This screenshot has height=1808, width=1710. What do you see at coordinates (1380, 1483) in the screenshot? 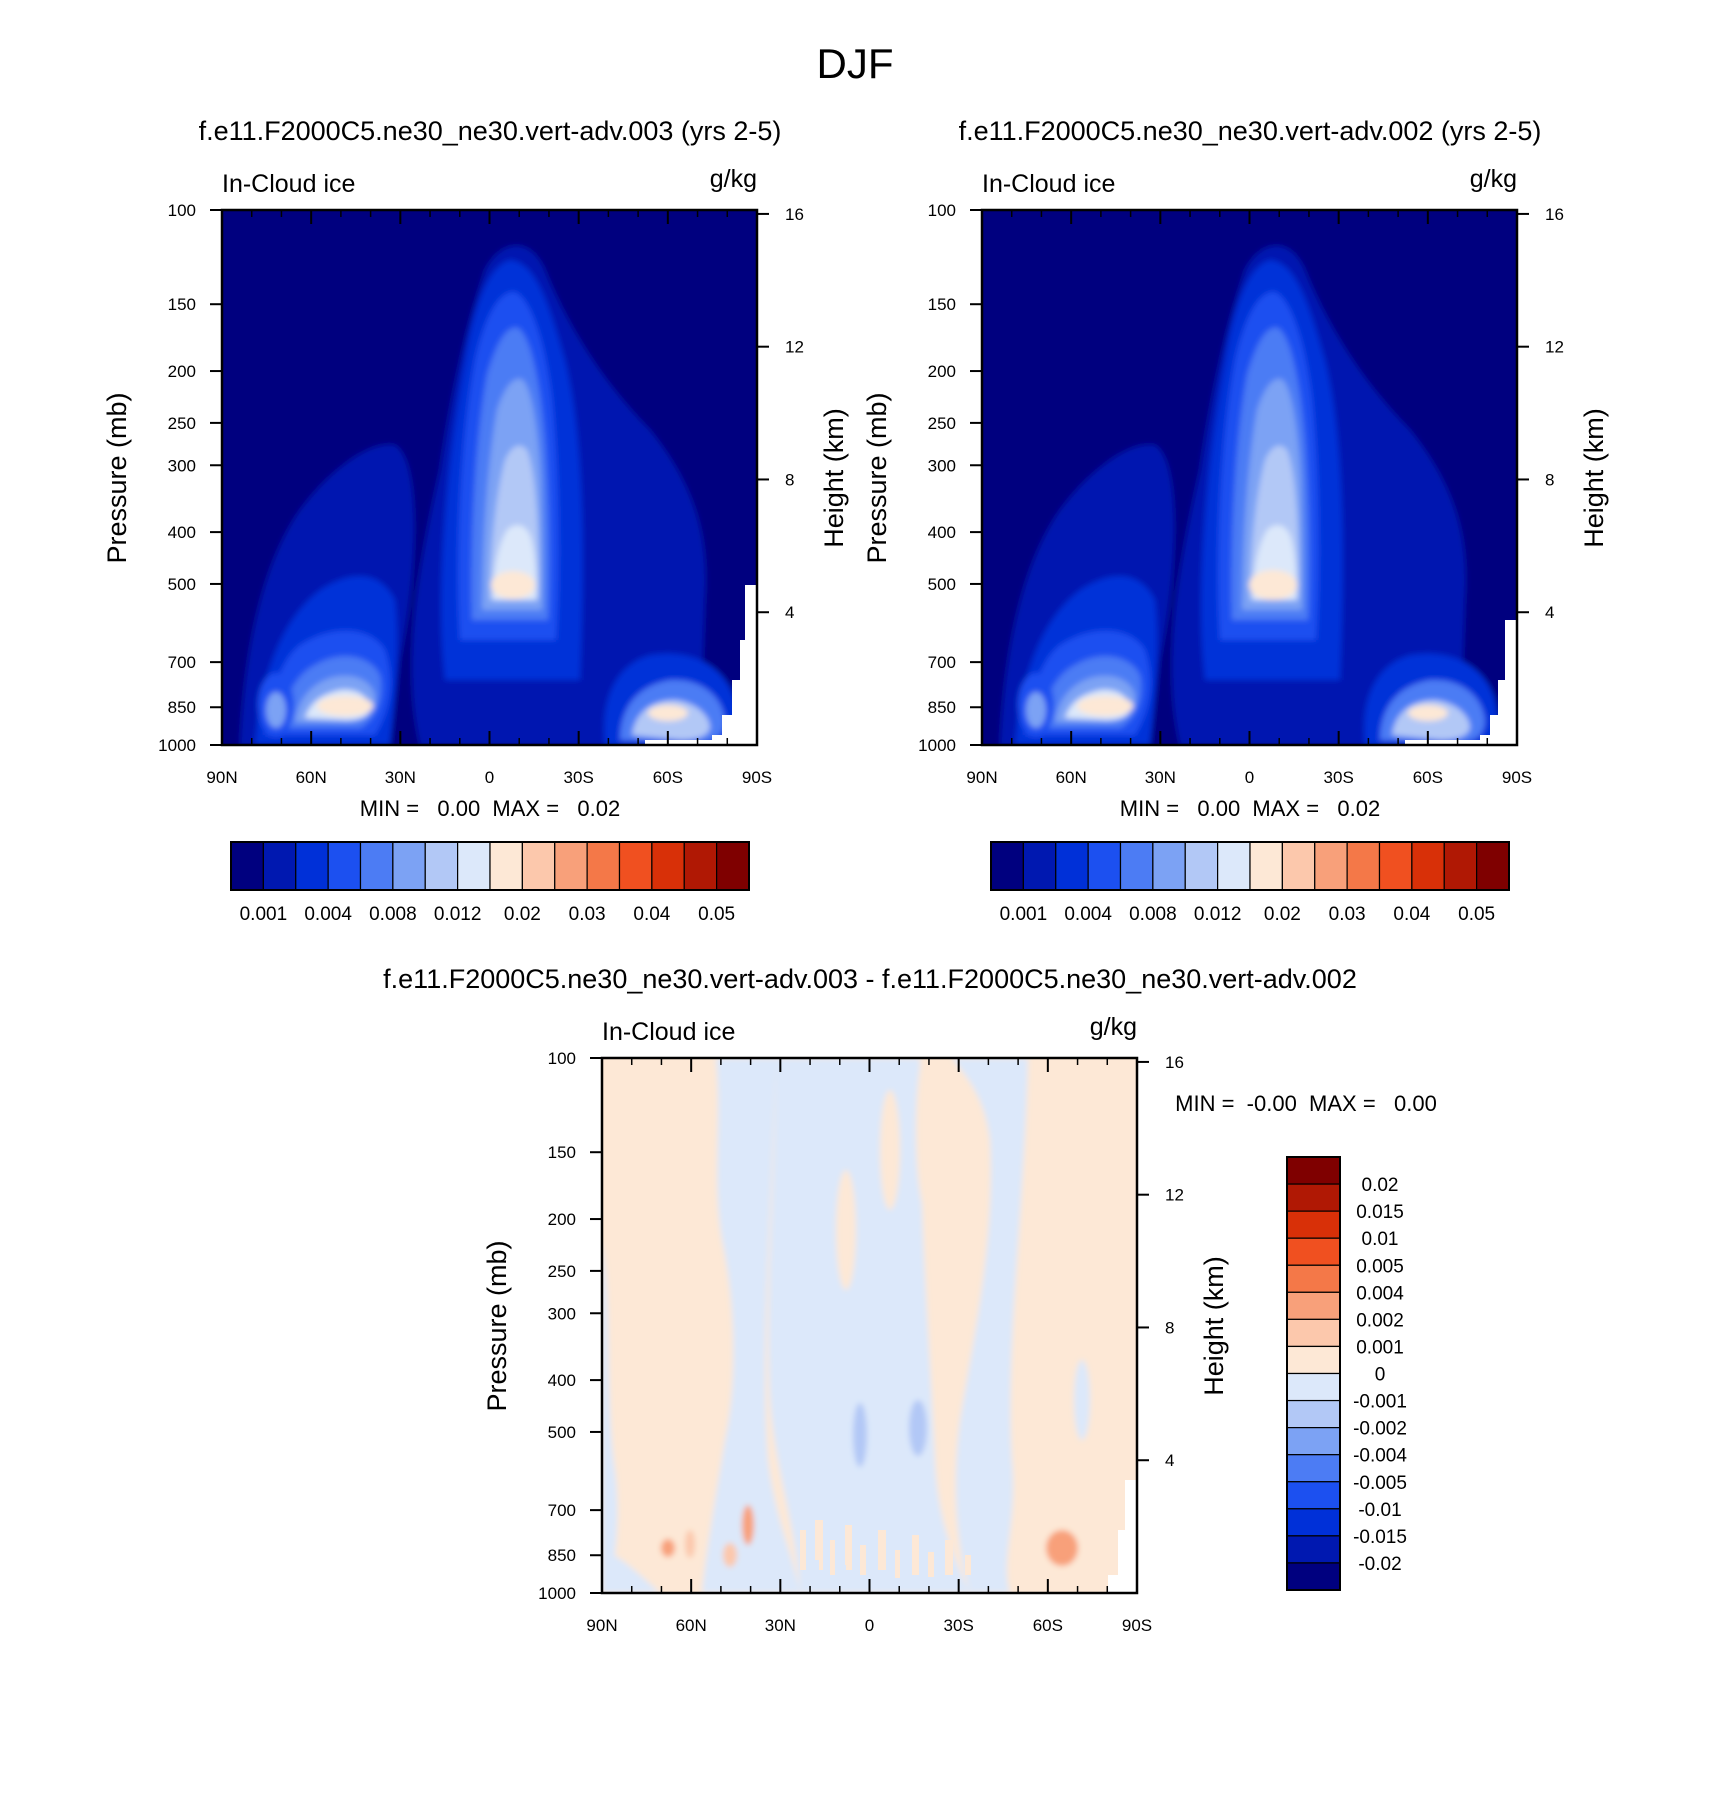
I see `colorbar-label: -0.005` at bounding box center [1380, 1483].